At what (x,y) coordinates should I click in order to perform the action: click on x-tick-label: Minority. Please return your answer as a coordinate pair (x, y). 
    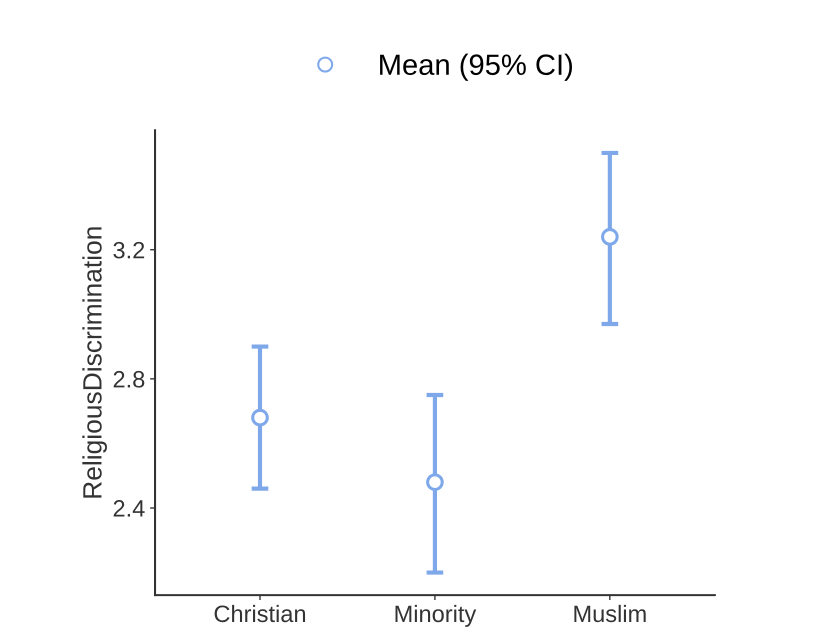
    Looking at the image, I should click on (436, 615).